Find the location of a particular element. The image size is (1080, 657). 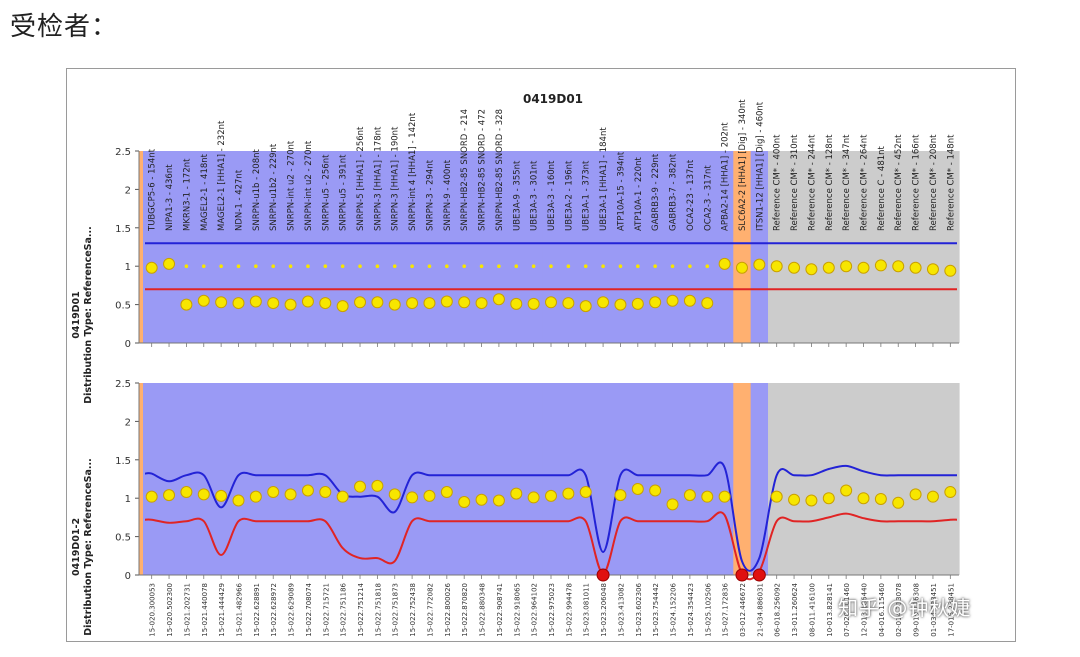

probe-label: SNRPN-u5 - 391nt is located at coordinates (344, 192).